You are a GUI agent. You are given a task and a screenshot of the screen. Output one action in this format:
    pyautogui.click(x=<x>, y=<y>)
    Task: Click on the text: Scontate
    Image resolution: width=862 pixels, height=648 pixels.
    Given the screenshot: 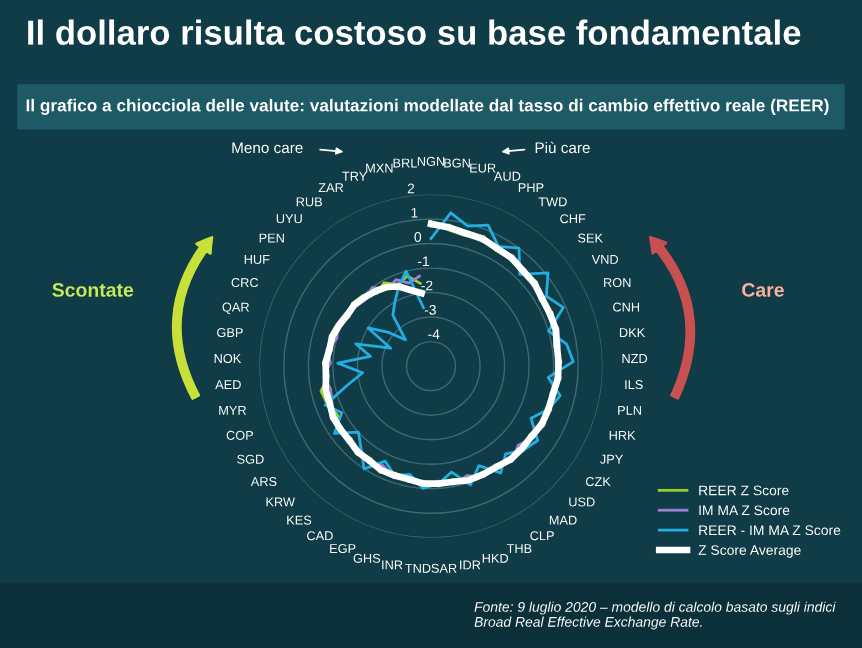 What is the action you would take?
    pyautogui.click(x=93, y=290)
    